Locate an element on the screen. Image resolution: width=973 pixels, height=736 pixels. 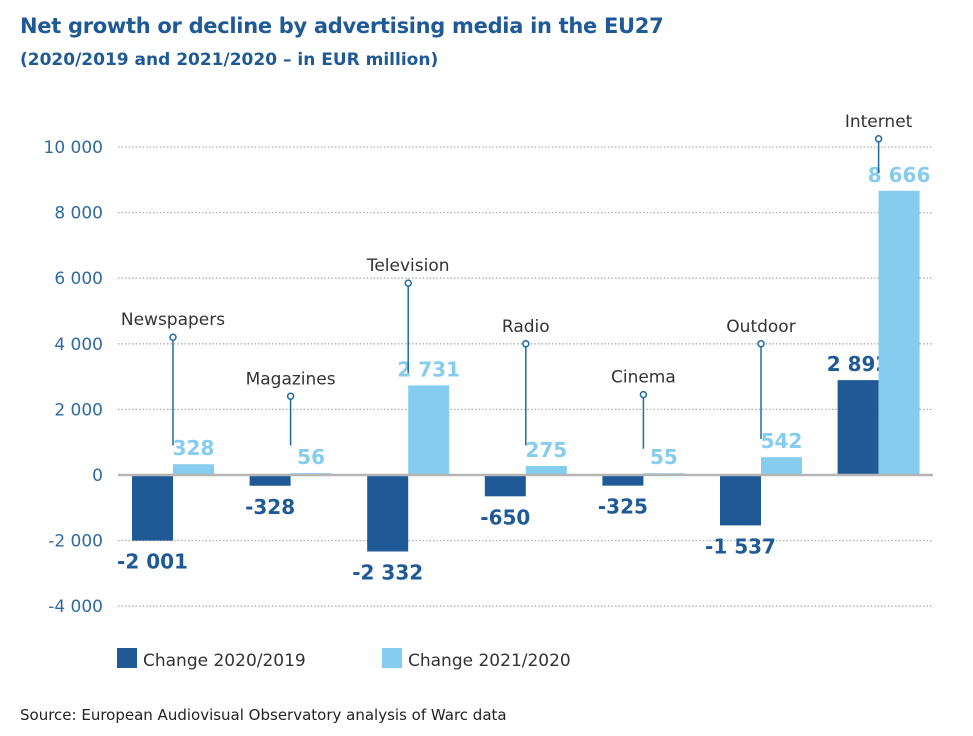
y-tick-label: 2 000 is located at coordinates (78, 410).